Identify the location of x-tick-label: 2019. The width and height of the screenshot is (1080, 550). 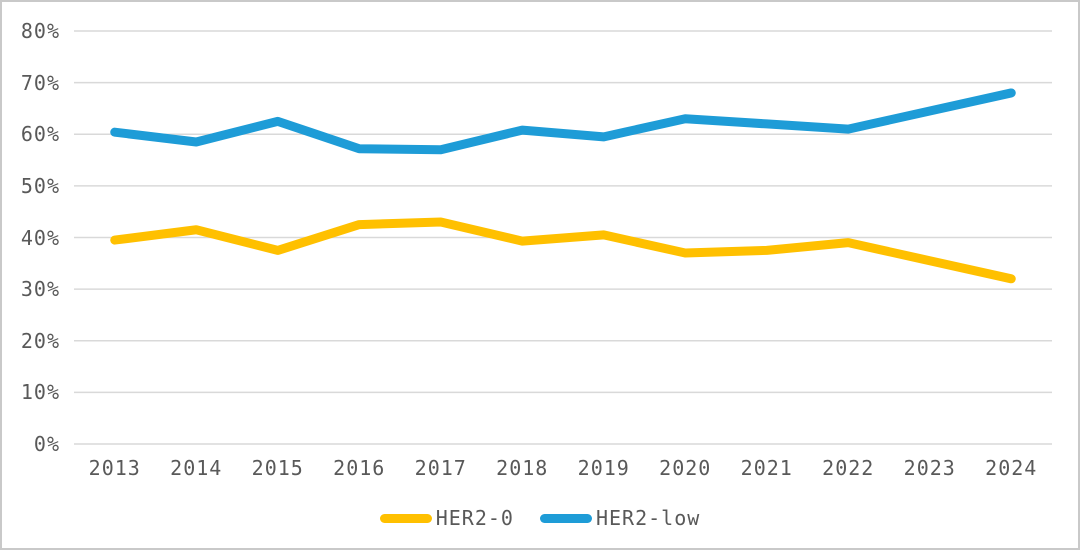
(603, 468).